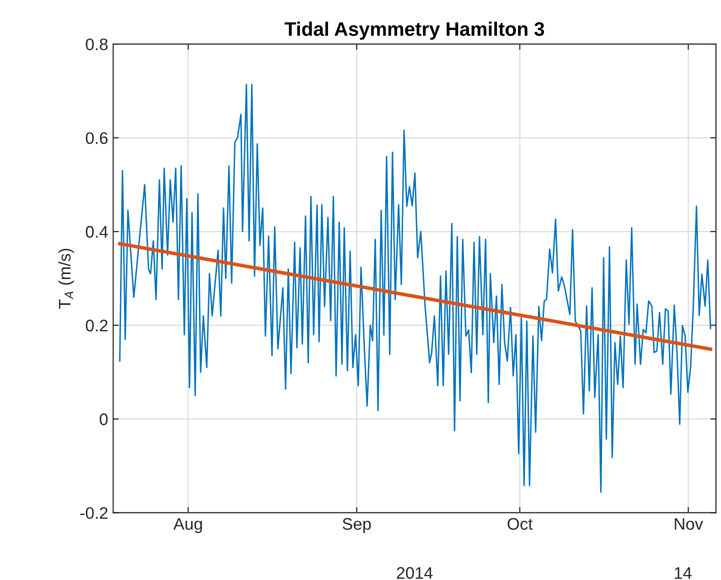 Image resolution: width=721 pixels, height=580 pixels. I want to click on y-tick-label: 0.4, so click(97, 232).